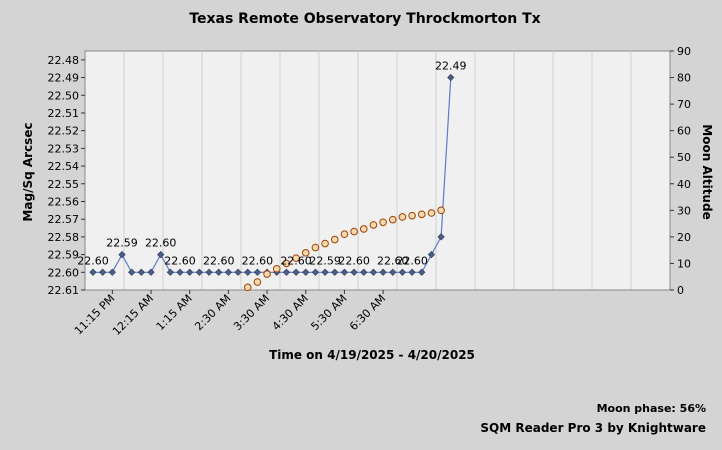 This screenshot has height=450, width=722. I want to click on y-tick-label: 22.52, so click(64, 131).